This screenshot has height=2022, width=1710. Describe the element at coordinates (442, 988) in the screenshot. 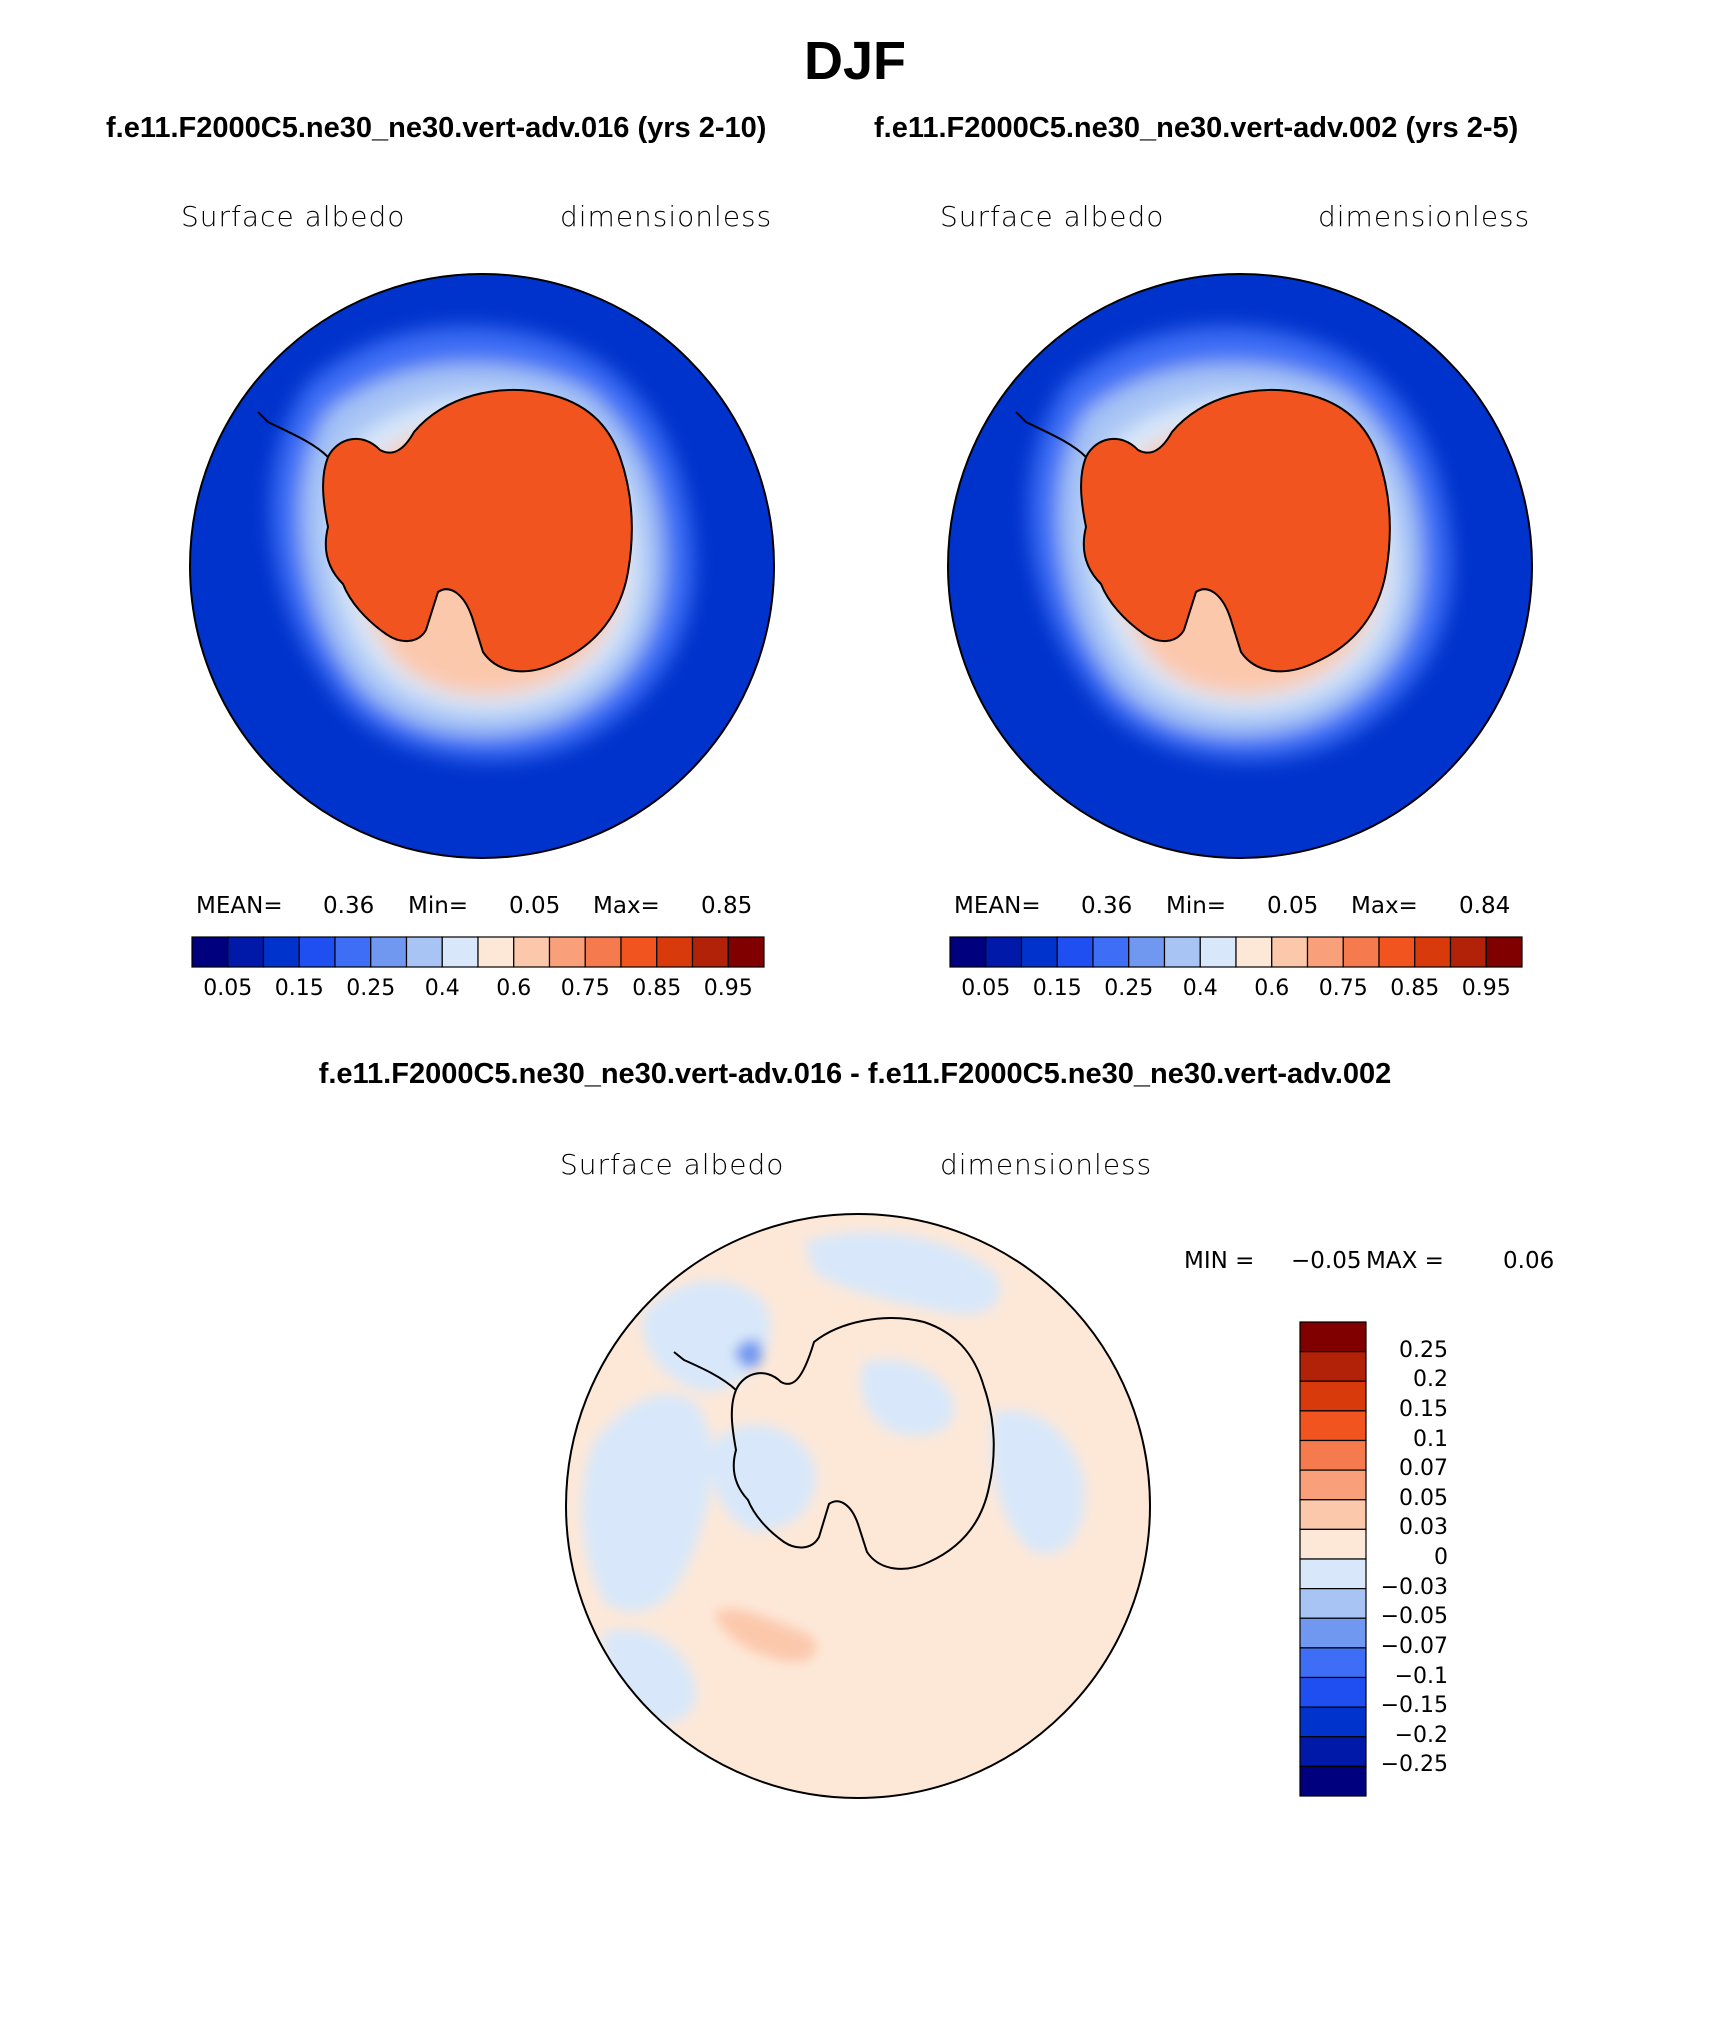

I see `colorbar-tick-label: 0.4` at that location.